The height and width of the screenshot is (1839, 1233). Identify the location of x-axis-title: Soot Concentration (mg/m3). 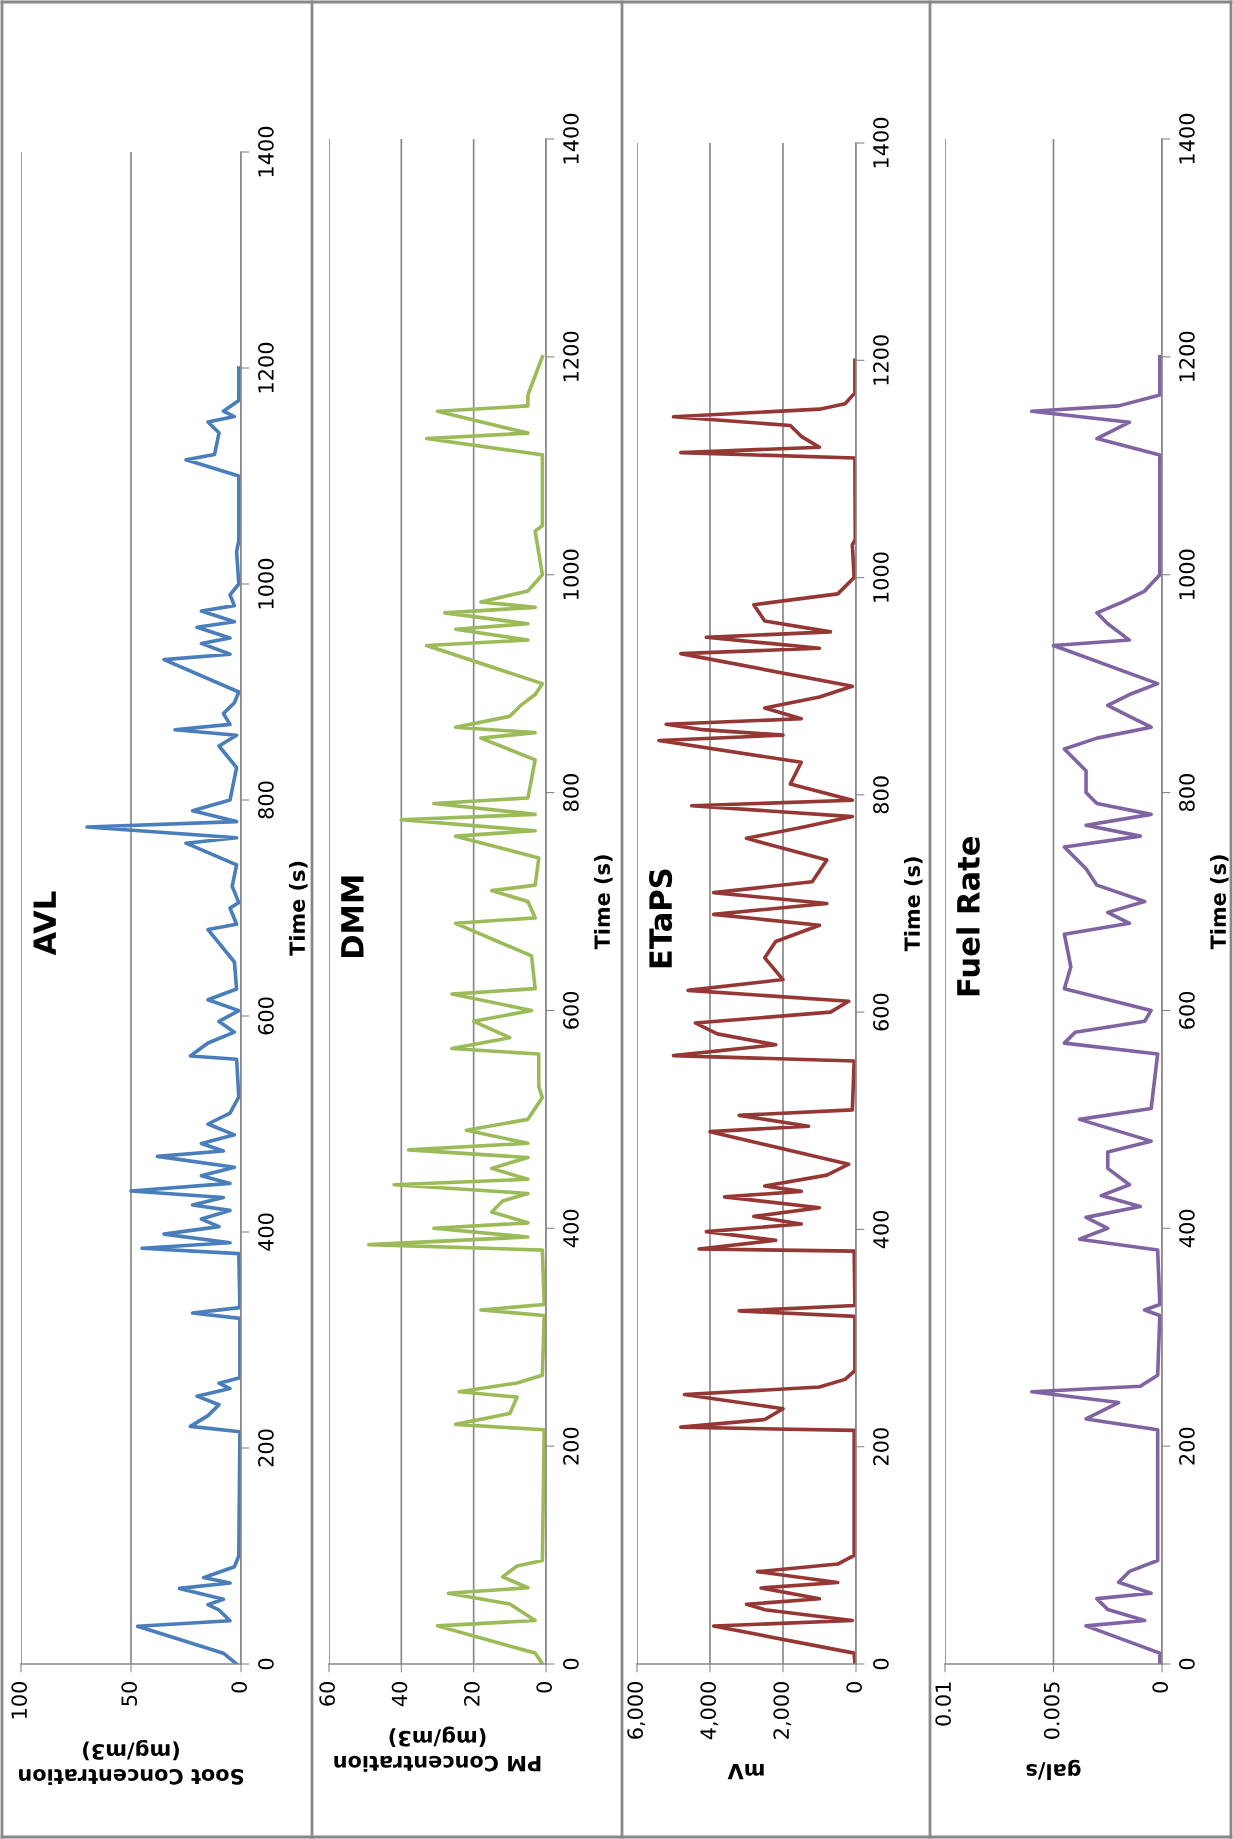
(131, 1762).